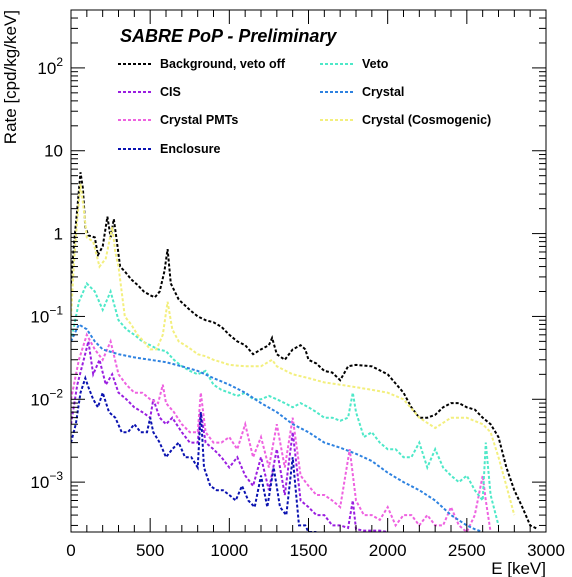 This screenshot has height=577, width=572. I want to click on x-tick-label: 2500, so click(467, 550).